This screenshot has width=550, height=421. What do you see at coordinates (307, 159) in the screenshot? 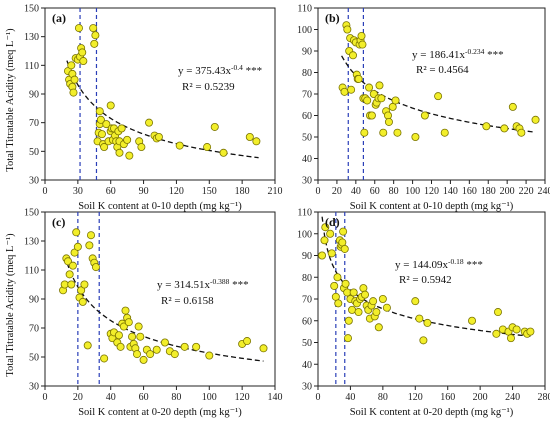
I see `y-tick-label: 40` at bounding box center [307, 159].